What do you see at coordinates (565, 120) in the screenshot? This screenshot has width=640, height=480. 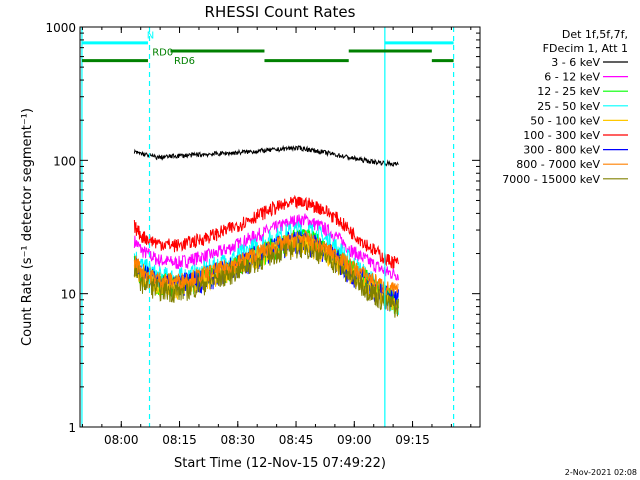 I see `legend-label: 50 - 100 keV` at bounding box center [565, 120].